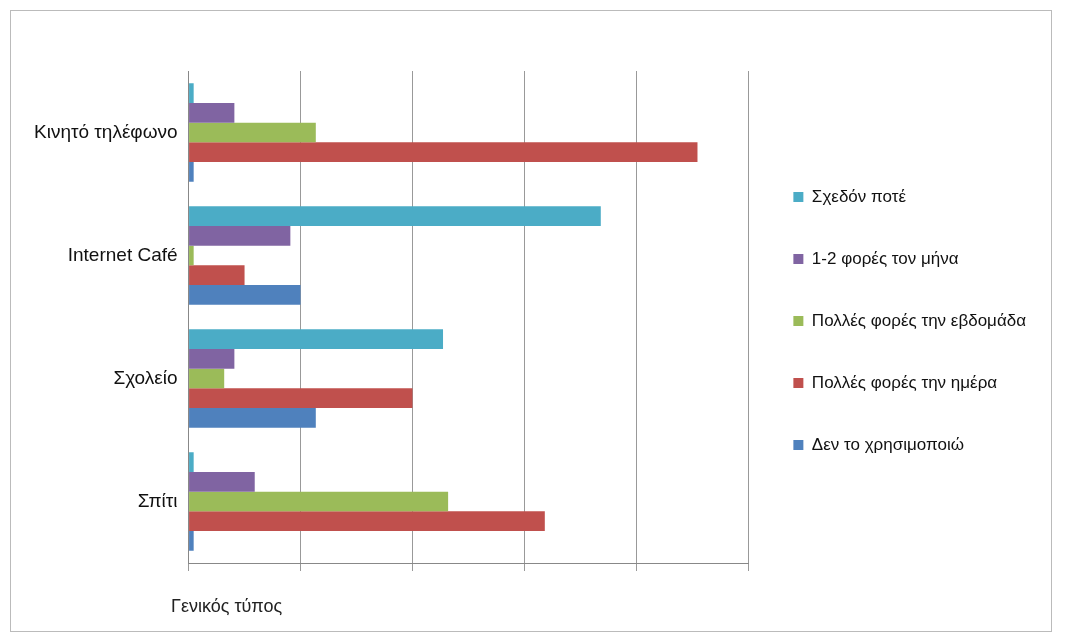 Image resolution: width=1070 pixels, height=644 pixels. I want to click on y-tick-label: Internet Café, so click(122, 254).